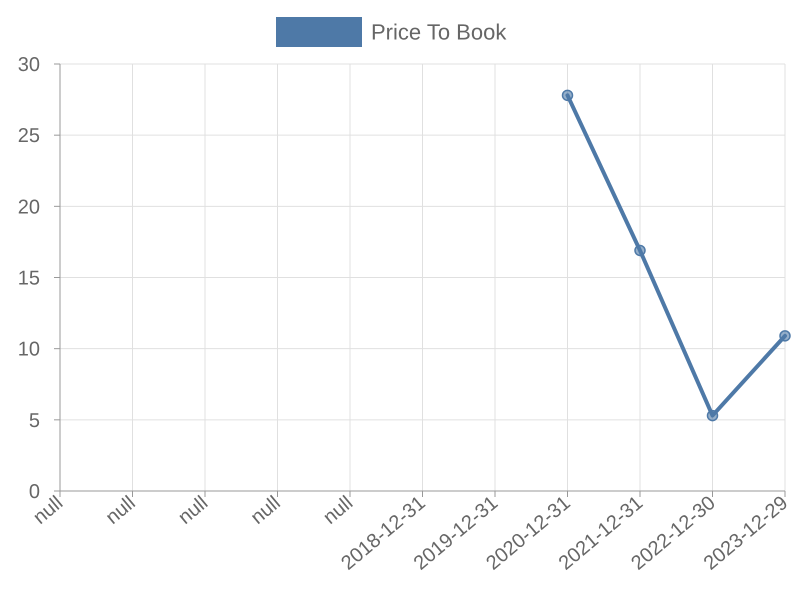 This screenshot has width=800, height=600. What do you see at coordinates (29, 279) in the screenshot?
I see `y-tick-label: 15` at bounding box center [29, 279].